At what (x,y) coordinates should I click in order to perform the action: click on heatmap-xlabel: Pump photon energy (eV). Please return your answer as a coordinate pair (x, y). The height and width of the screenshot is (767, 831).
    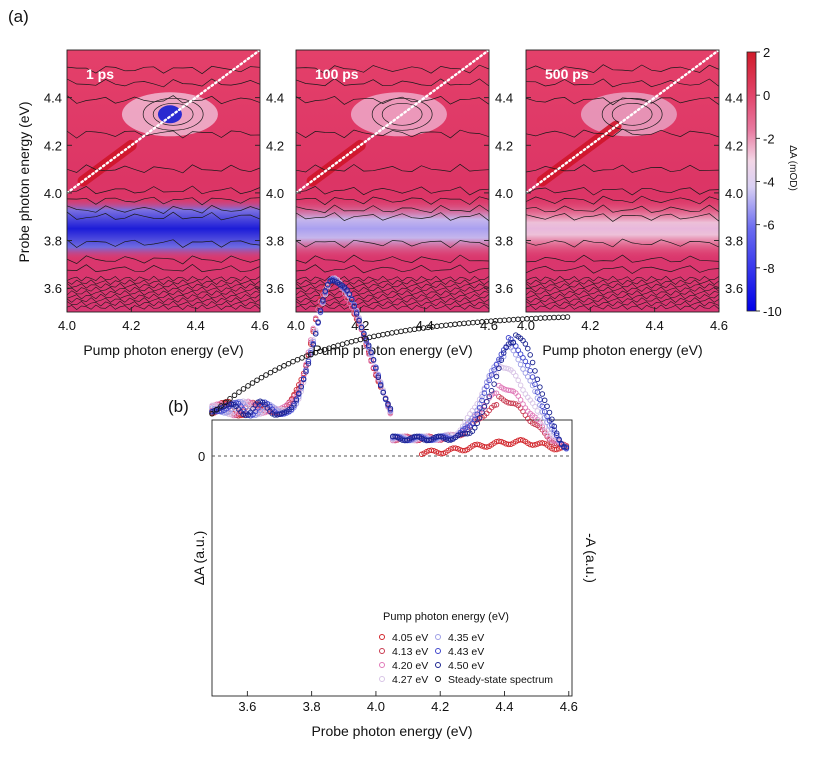
    Looking at the image, I should click on (163, 350).